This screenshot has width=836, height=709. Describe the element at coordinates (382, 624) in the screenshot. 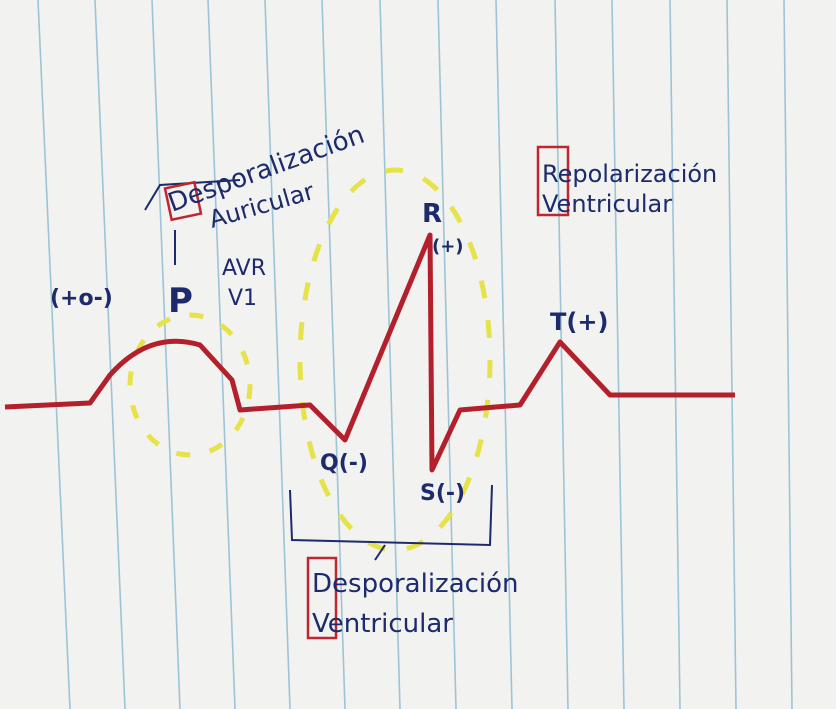

I see `ventricular-line2: Ventricular` at that location.